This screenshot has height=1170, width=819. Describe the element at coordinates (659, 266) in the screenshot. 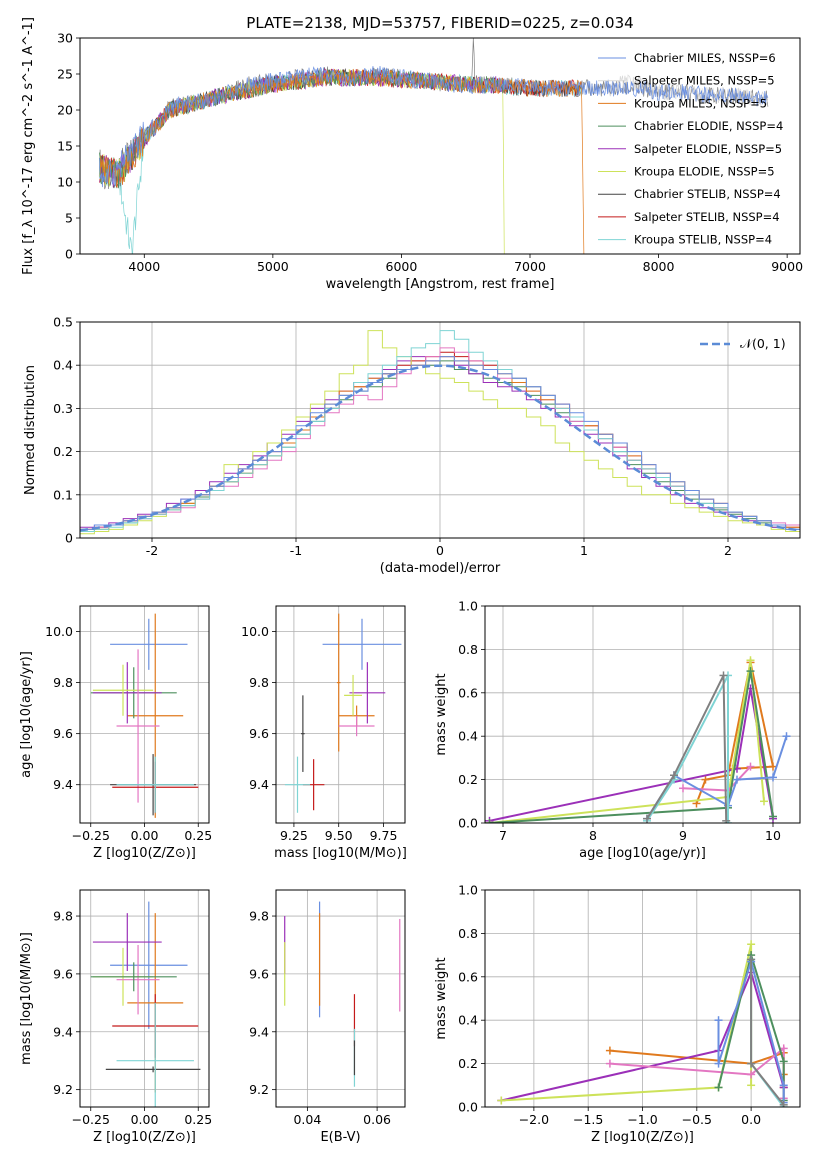

I see `x-tick-label: 8000` at that location.